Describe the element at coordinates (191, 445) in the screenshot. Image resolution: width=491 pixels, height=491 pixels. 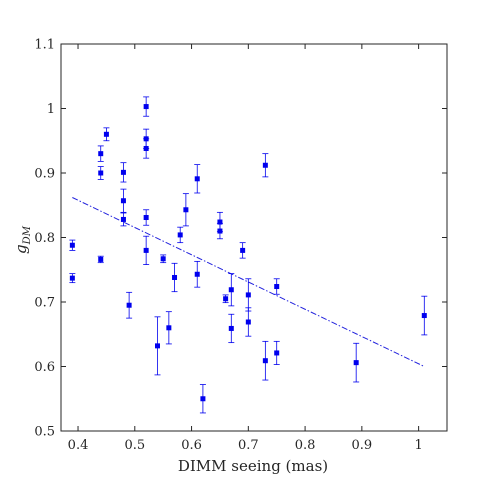
I see `x-tick-label: 0.6` at that location.